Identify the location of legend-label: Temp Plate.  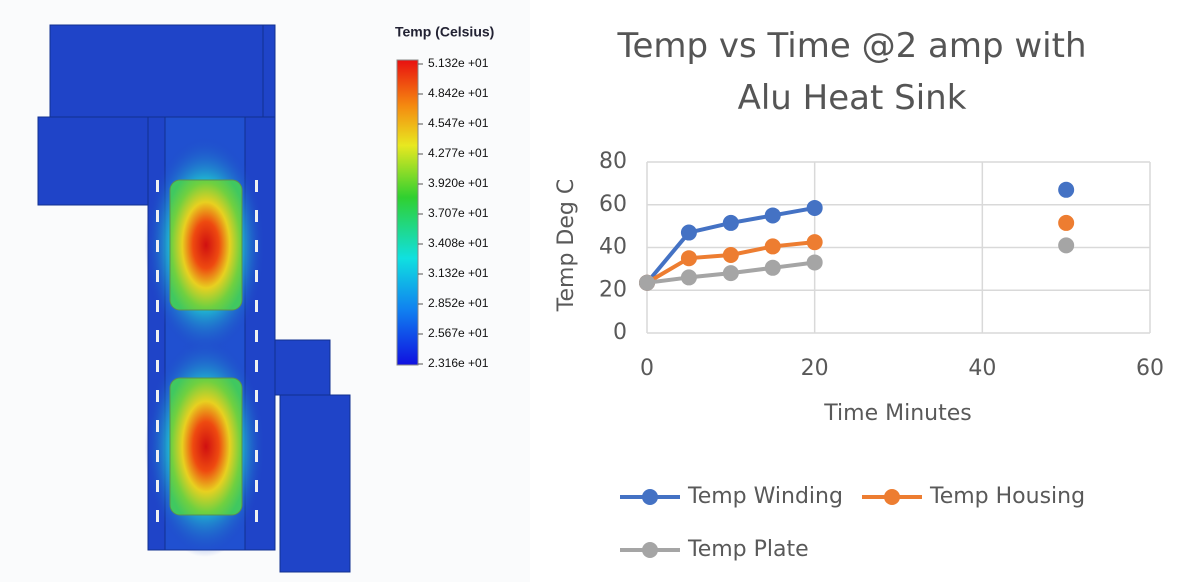
(748, 549).